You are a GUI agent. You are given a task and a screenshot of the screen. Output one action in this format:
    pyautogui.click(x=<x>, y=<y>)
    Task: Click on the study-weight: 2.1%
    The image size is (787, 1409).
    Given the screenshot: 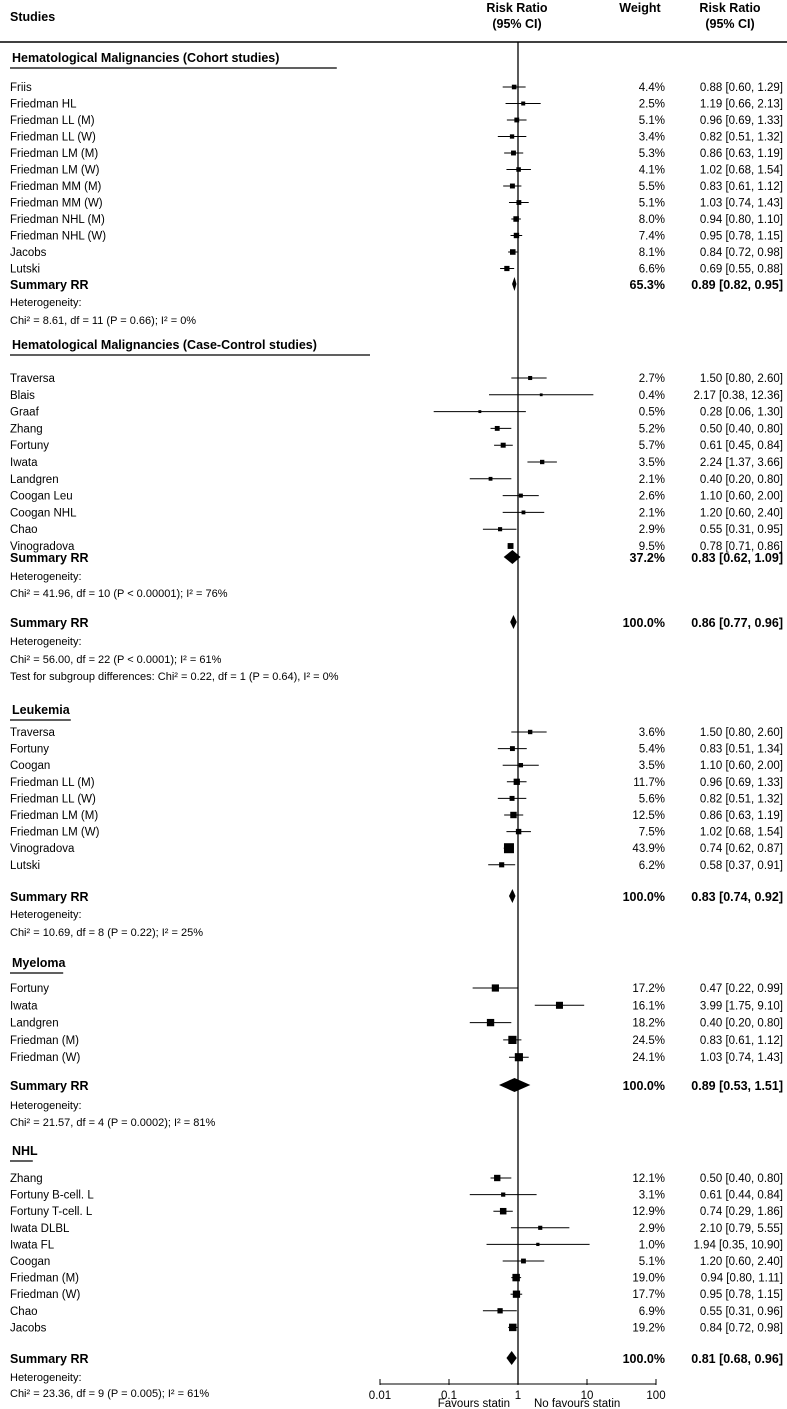 What is the action you would take?
    pyautogui.click(x=652, y=480)
    